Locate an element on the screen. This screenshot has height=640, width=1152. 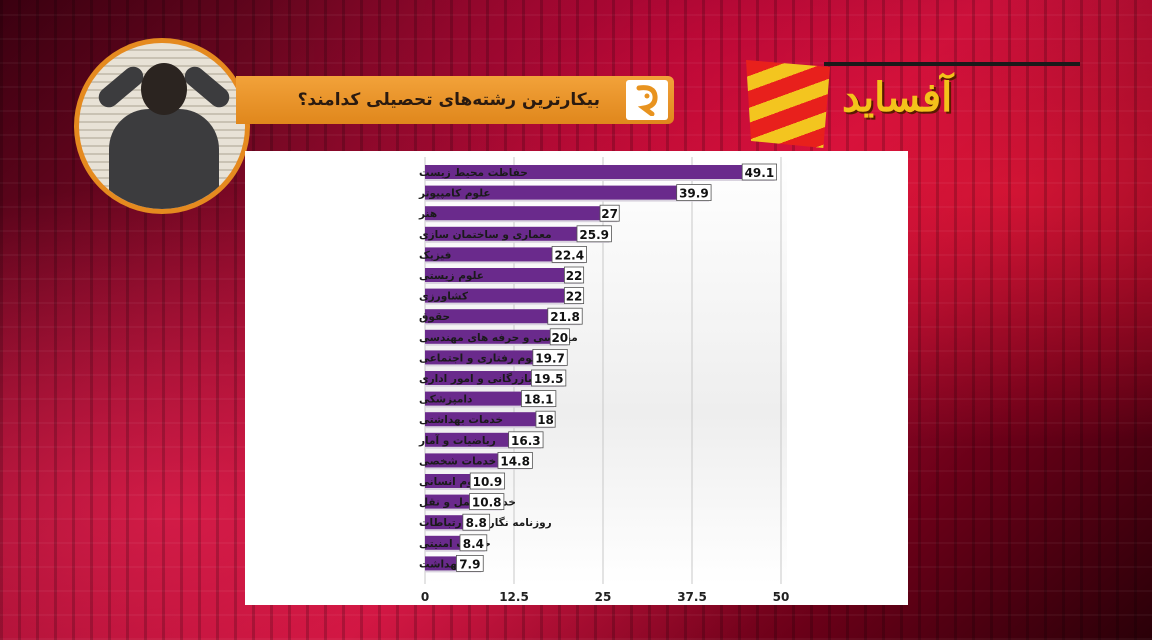
category-label: ریاضیات و آمار is located at coordinates (457, 440).